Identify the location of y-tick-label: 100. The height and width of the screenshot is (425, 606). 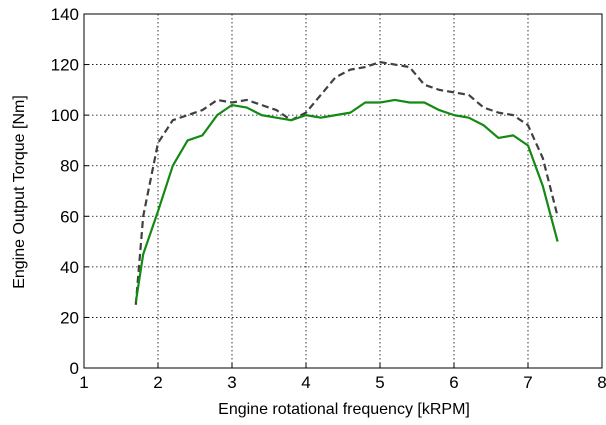
(65, 115).